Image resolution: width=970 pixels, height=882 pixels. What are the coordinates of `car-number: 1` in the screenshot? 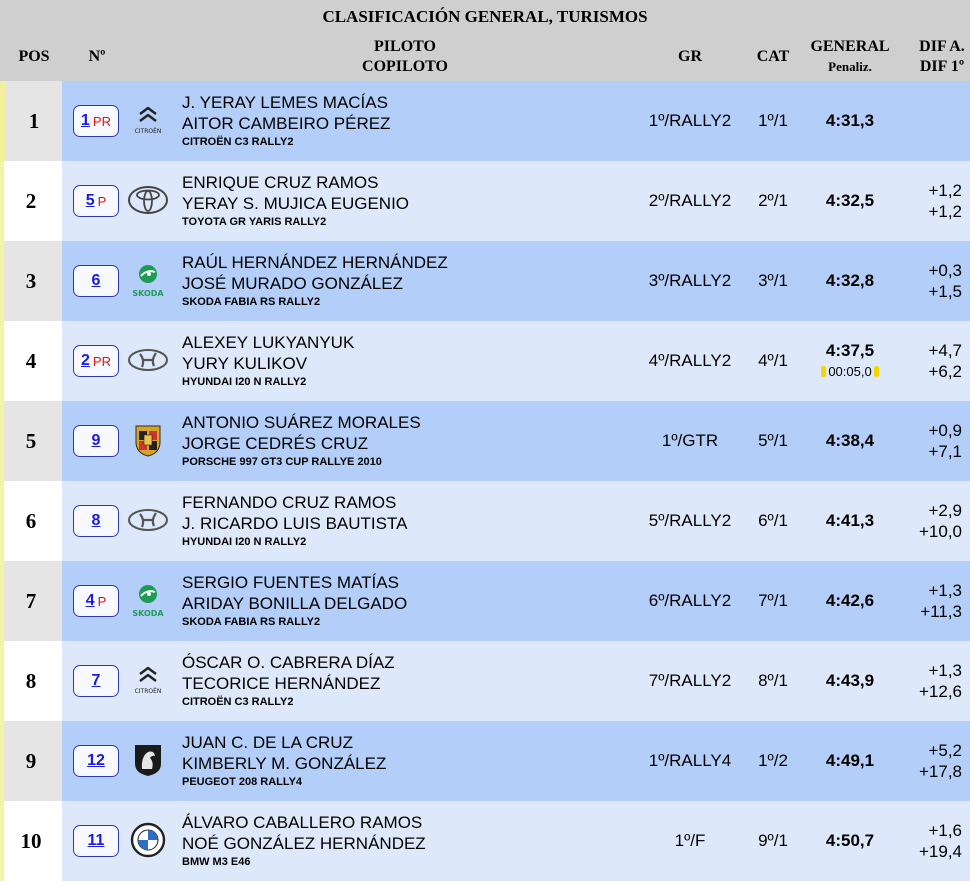 It's located at (85, 120).